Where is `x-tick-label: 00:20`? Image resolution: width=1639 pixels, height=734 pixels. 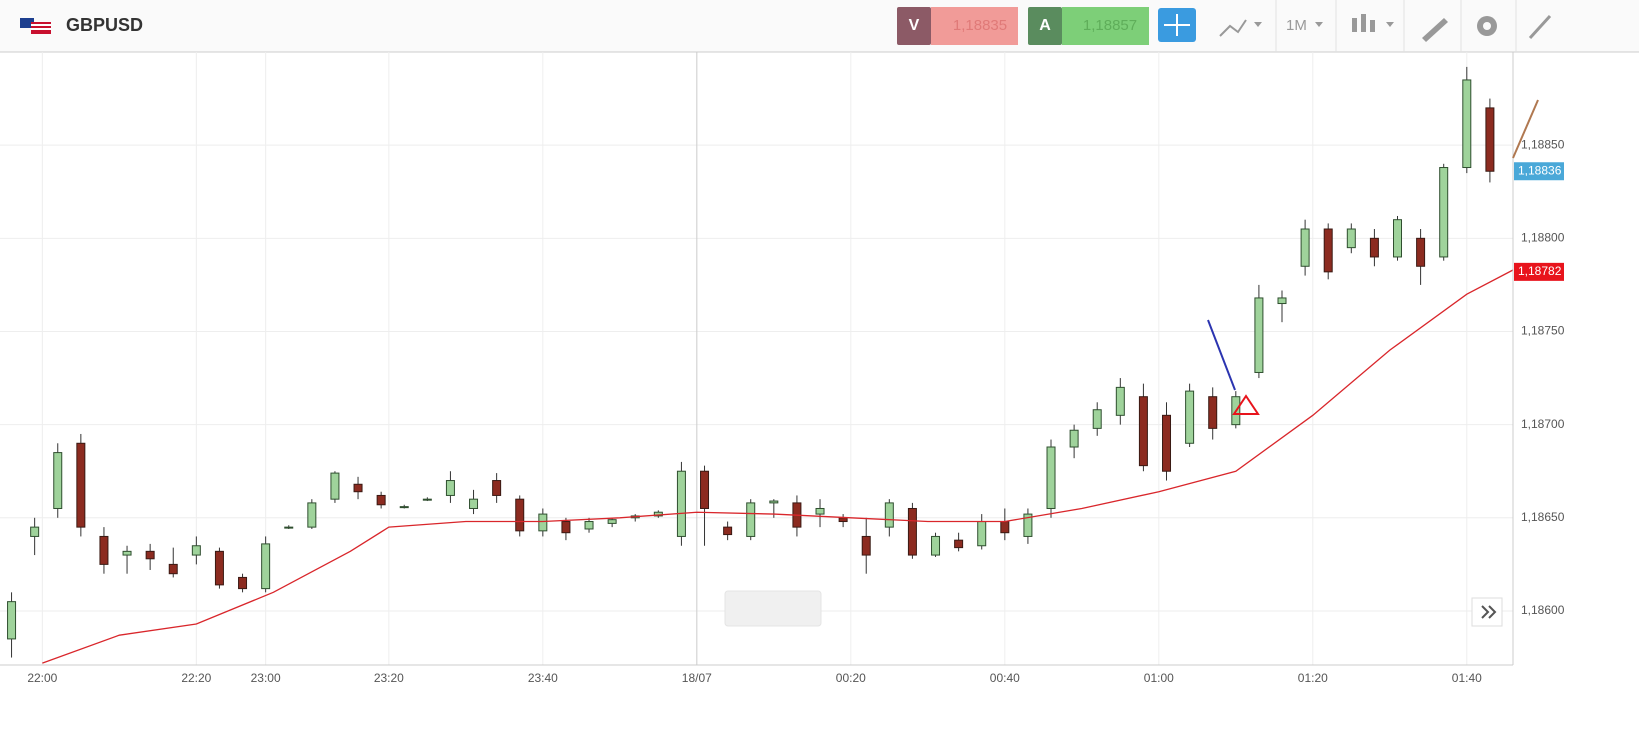 x-tick-label: 00:20 is located at coordinates (851, 678).